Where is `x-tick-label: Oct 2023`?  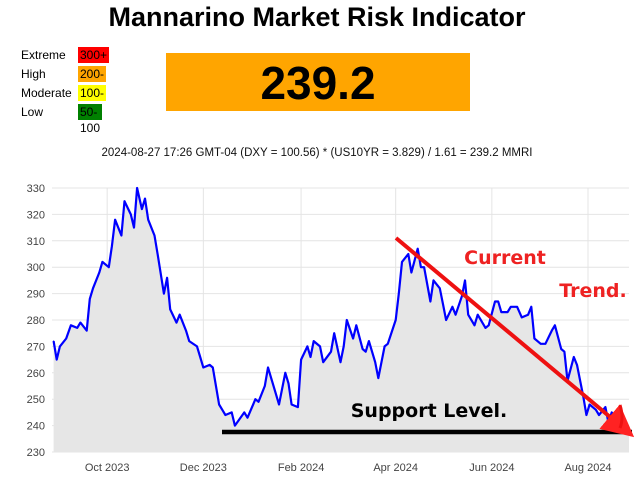
x-tick-label: Oct 2023 is located at coordinates (107, 468).